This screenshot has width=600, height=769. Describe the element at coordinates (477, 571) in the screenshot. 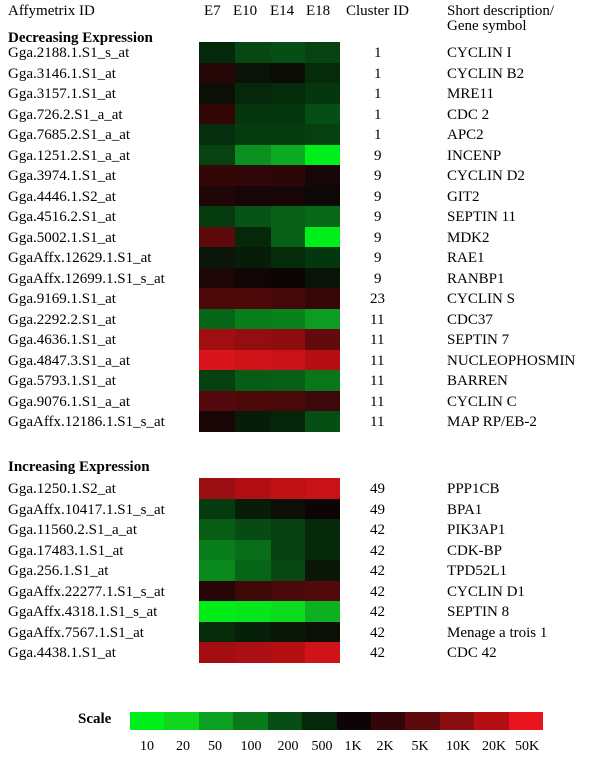

I see `gene-symbol-label: TPD52L1` at that location.